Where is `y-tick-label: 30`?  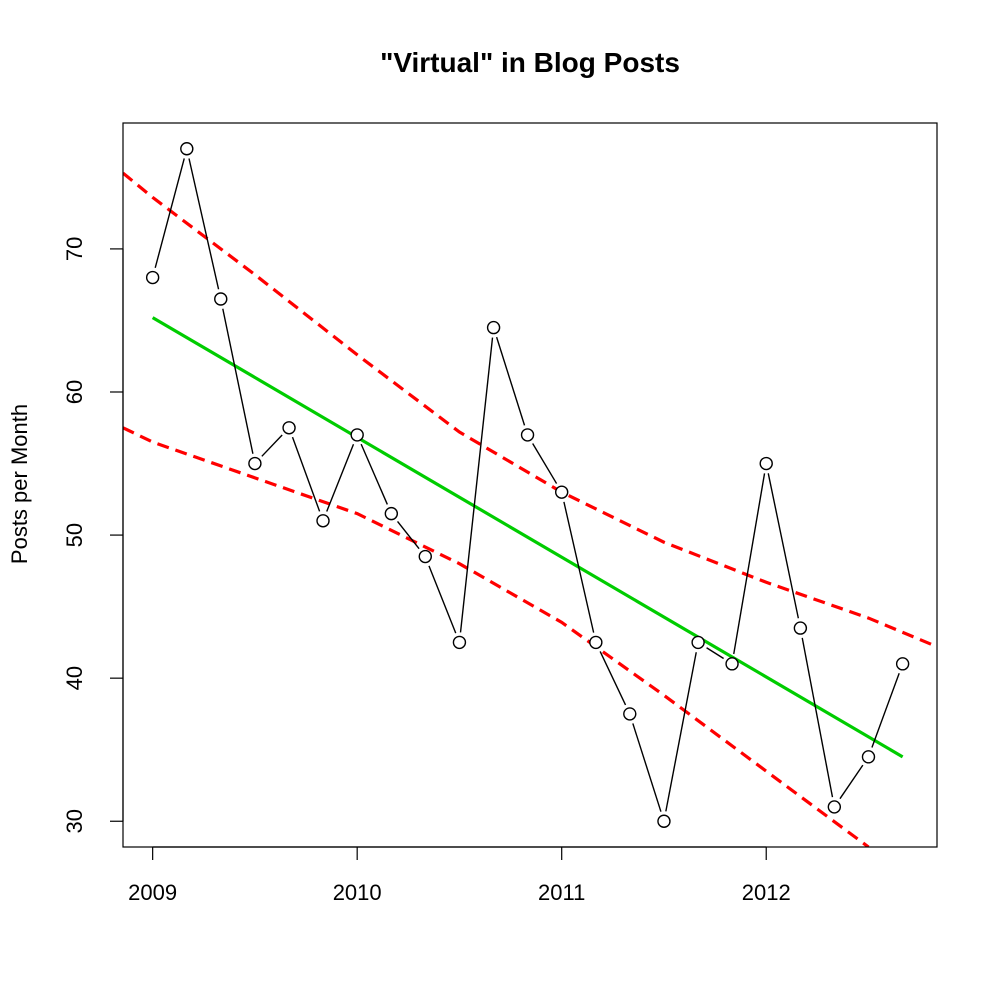 y-tick-label: 30 is located at coordinates (74, 821).